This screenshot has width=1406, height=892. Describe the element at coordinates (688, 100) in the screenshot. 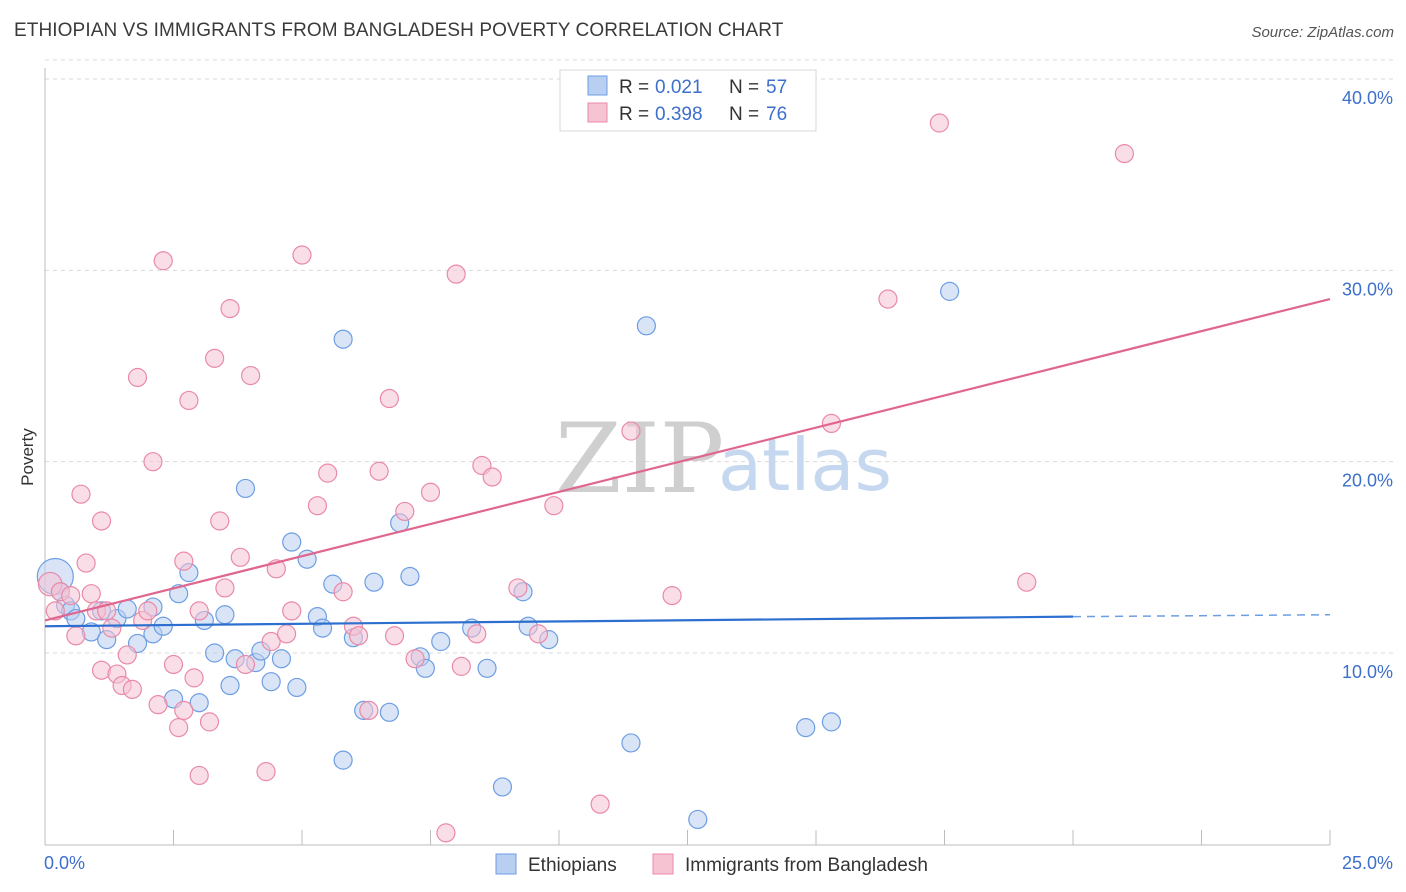

I see `legend: R = 0.021 N = 57 R = 0.398 N = 76` at that location.